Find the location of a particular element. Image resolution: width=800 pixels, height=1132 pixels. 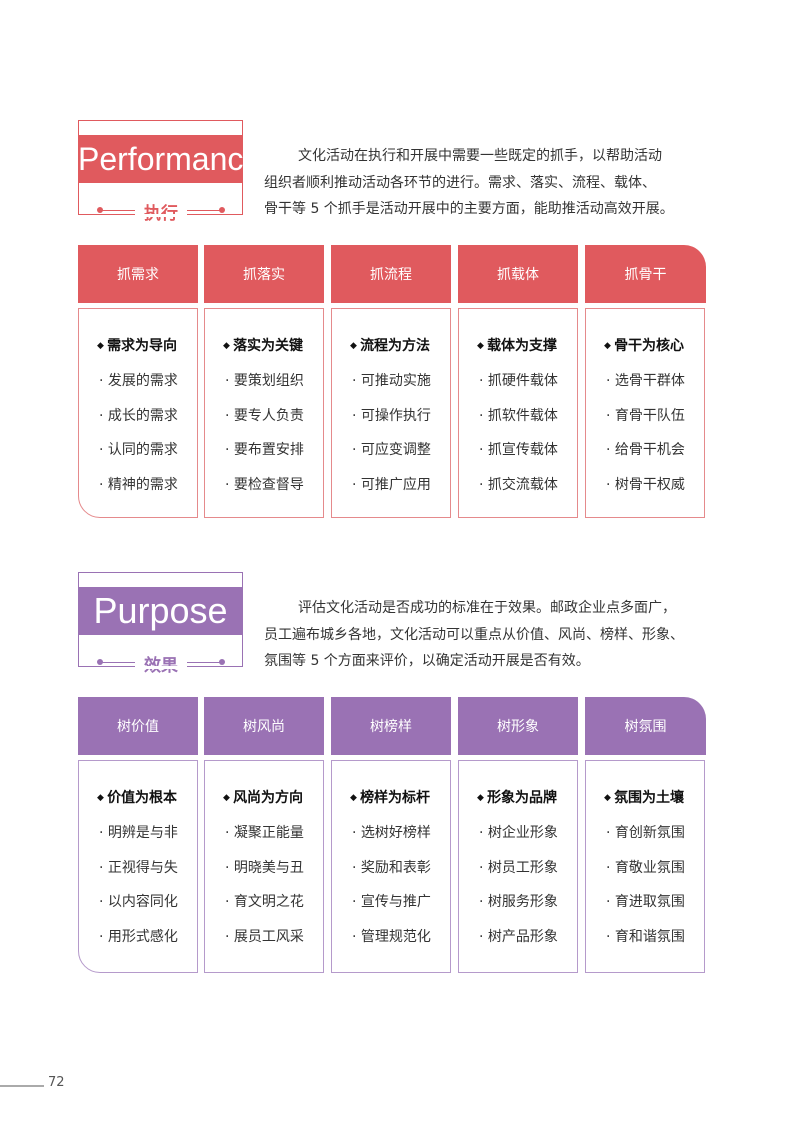

column-item: 育文明之花 is located at coordinates (264, 901).